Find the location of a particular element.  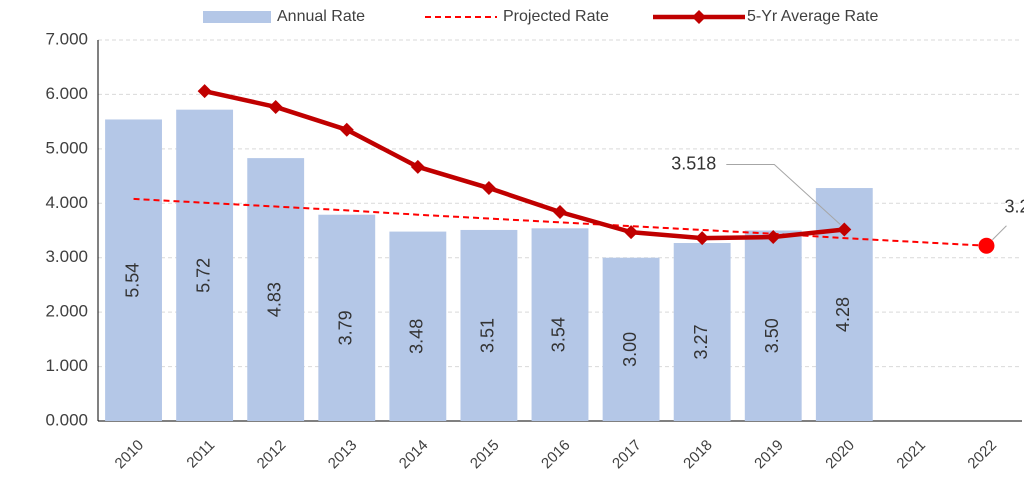

x-tick-label: 2012 is located at coordinates (272, 455).